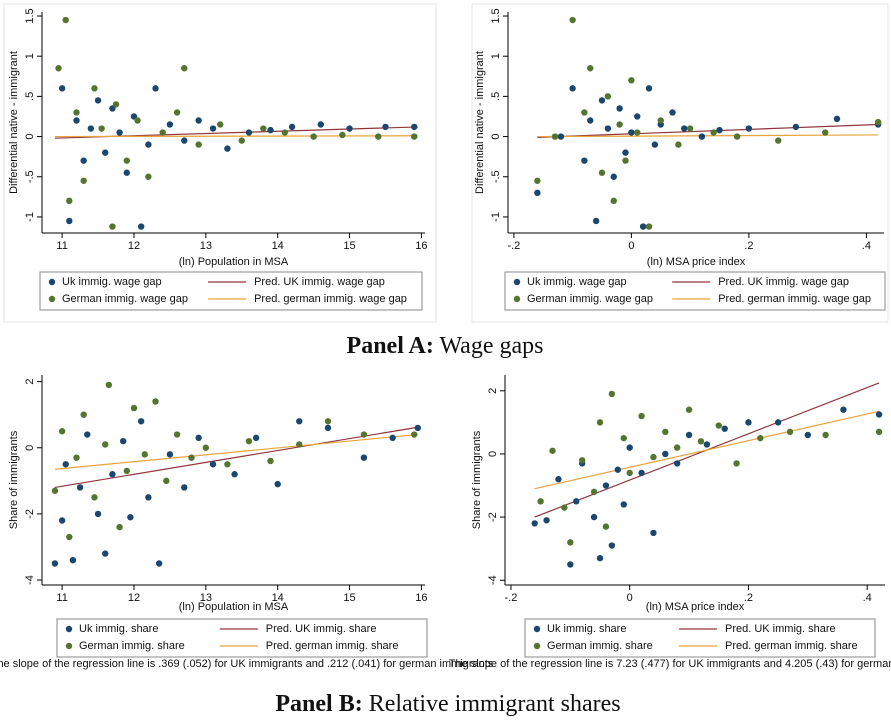 The width and height of the screenshot is (891, 721). What do you see at coordinates (30, 580) in the screenshot?
I see `y-tick-label: -4` at bounding box center [30, 580].